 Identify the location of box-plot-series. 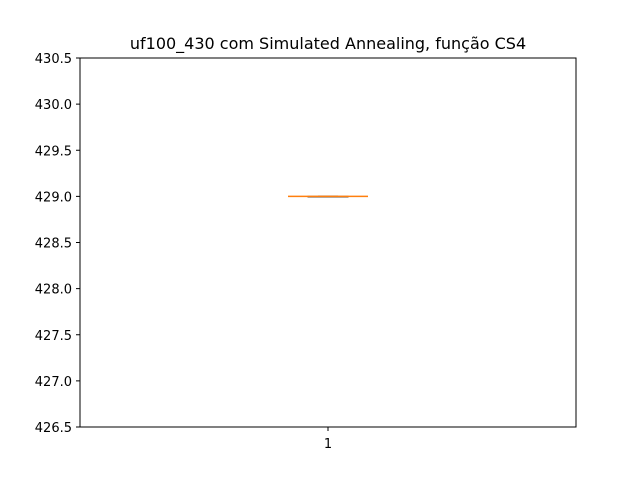
(328, 196).